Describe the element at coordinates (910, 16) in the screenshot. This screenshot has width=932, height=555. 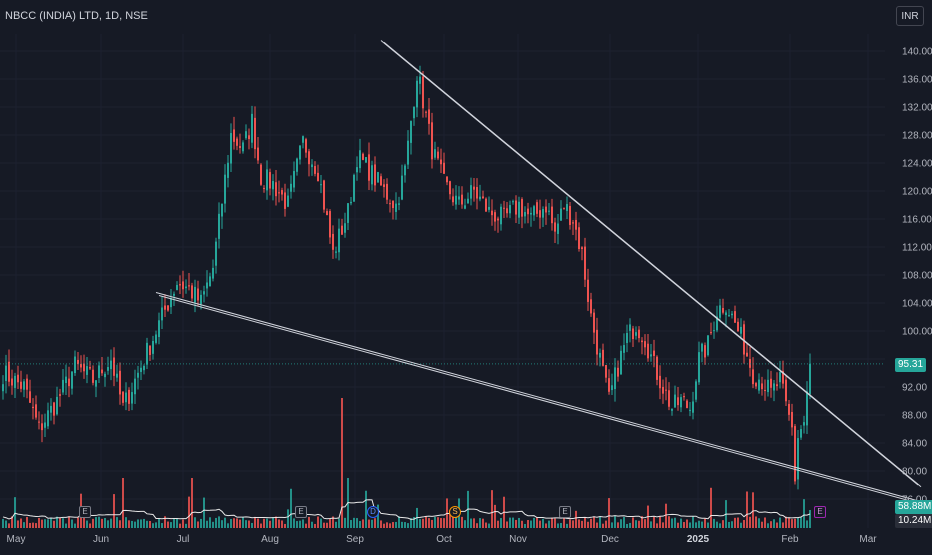
I see `currency-button: INR` at that location.